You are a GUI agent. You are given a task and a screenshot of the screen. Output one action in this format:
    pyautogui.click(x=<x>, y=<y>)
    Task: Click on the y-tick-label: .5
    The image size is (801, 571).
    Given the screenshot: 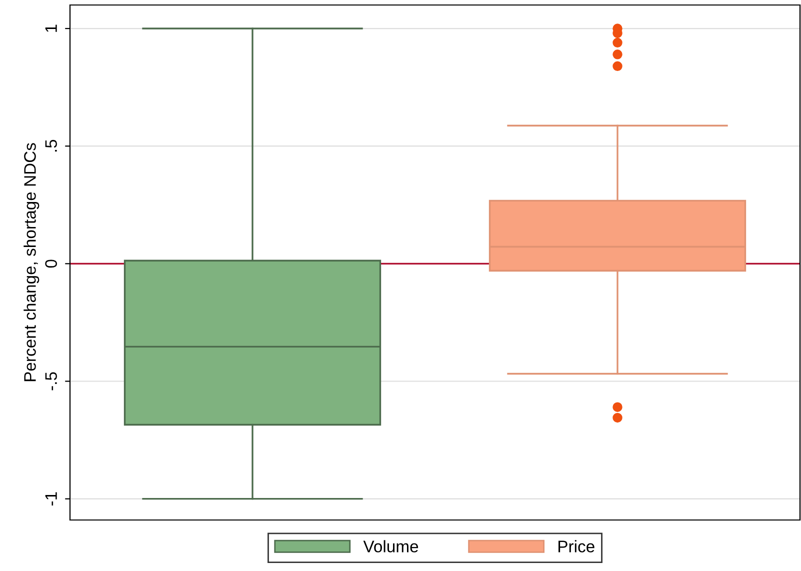 What is the action you would take?
    pyautogui.click(x=51, y=146)
    